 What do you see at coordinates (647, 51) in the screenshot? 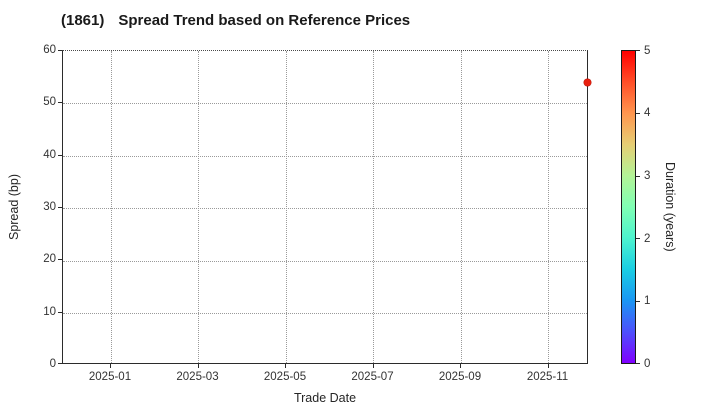
I see `colorbar-tick-label: 5` at bounding box center [647, 51].